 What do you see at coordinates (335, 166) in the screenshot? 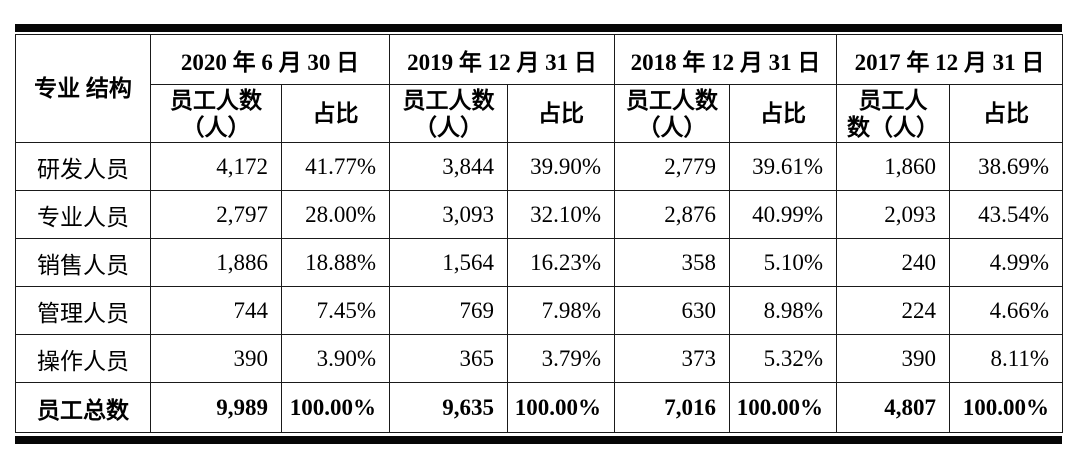
I see `value-cell: 41.77%` at bounding box center [335, 166].